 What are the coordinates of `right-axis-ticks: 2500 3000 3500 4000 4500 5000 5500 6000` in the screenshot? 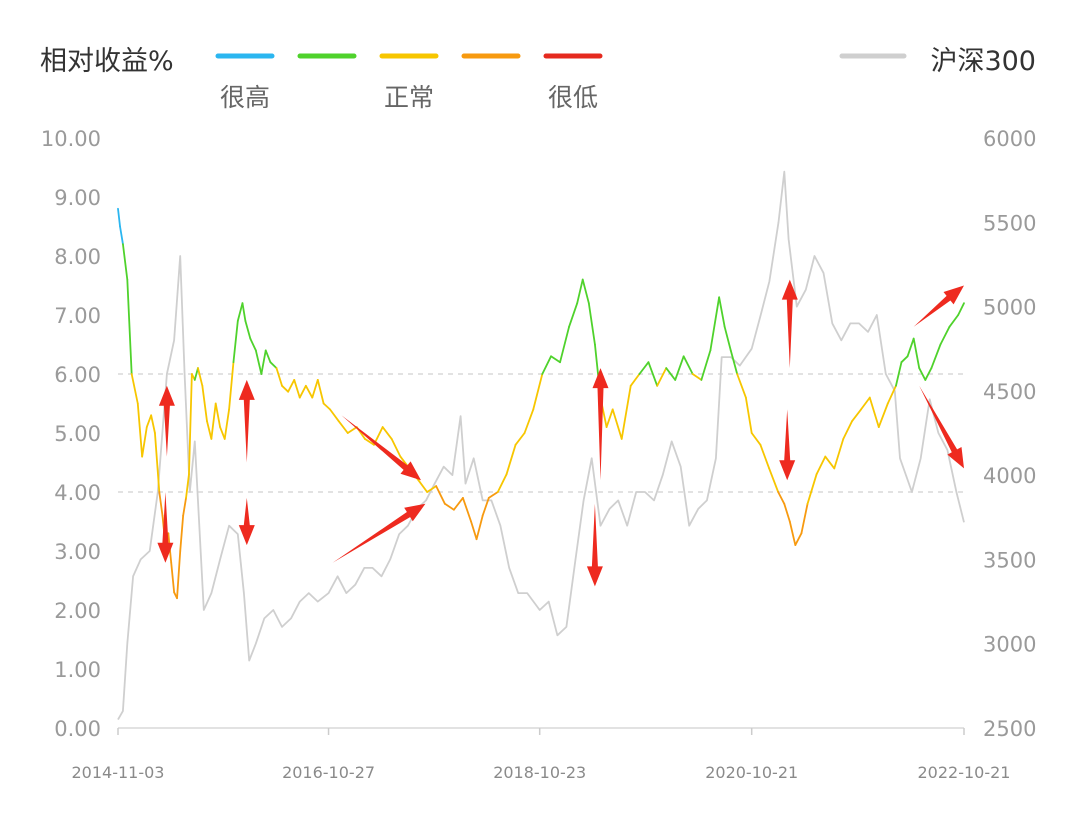 It's located at (1009, 434).